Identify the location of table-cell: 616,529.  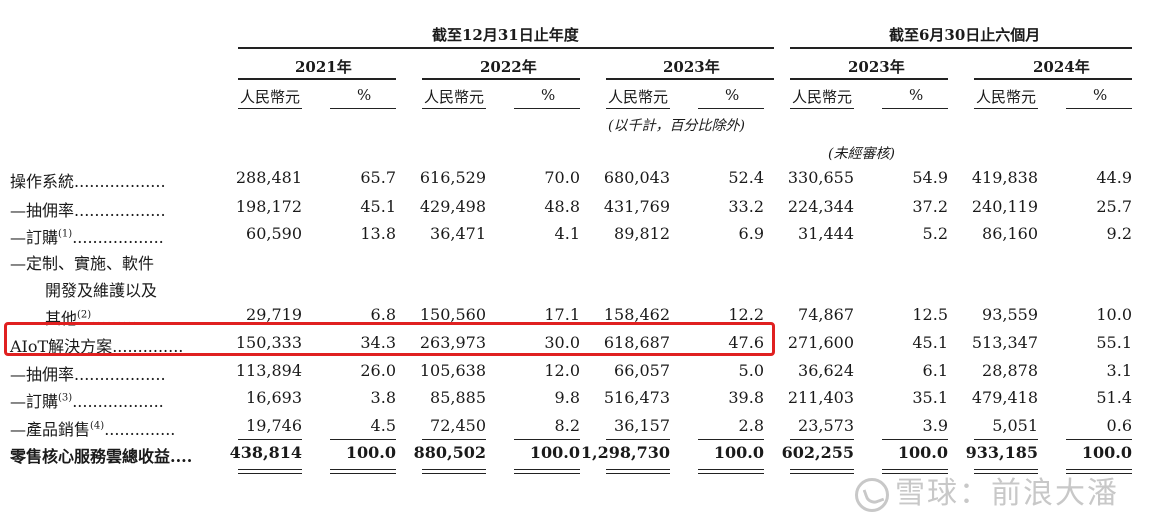
(452, 177).